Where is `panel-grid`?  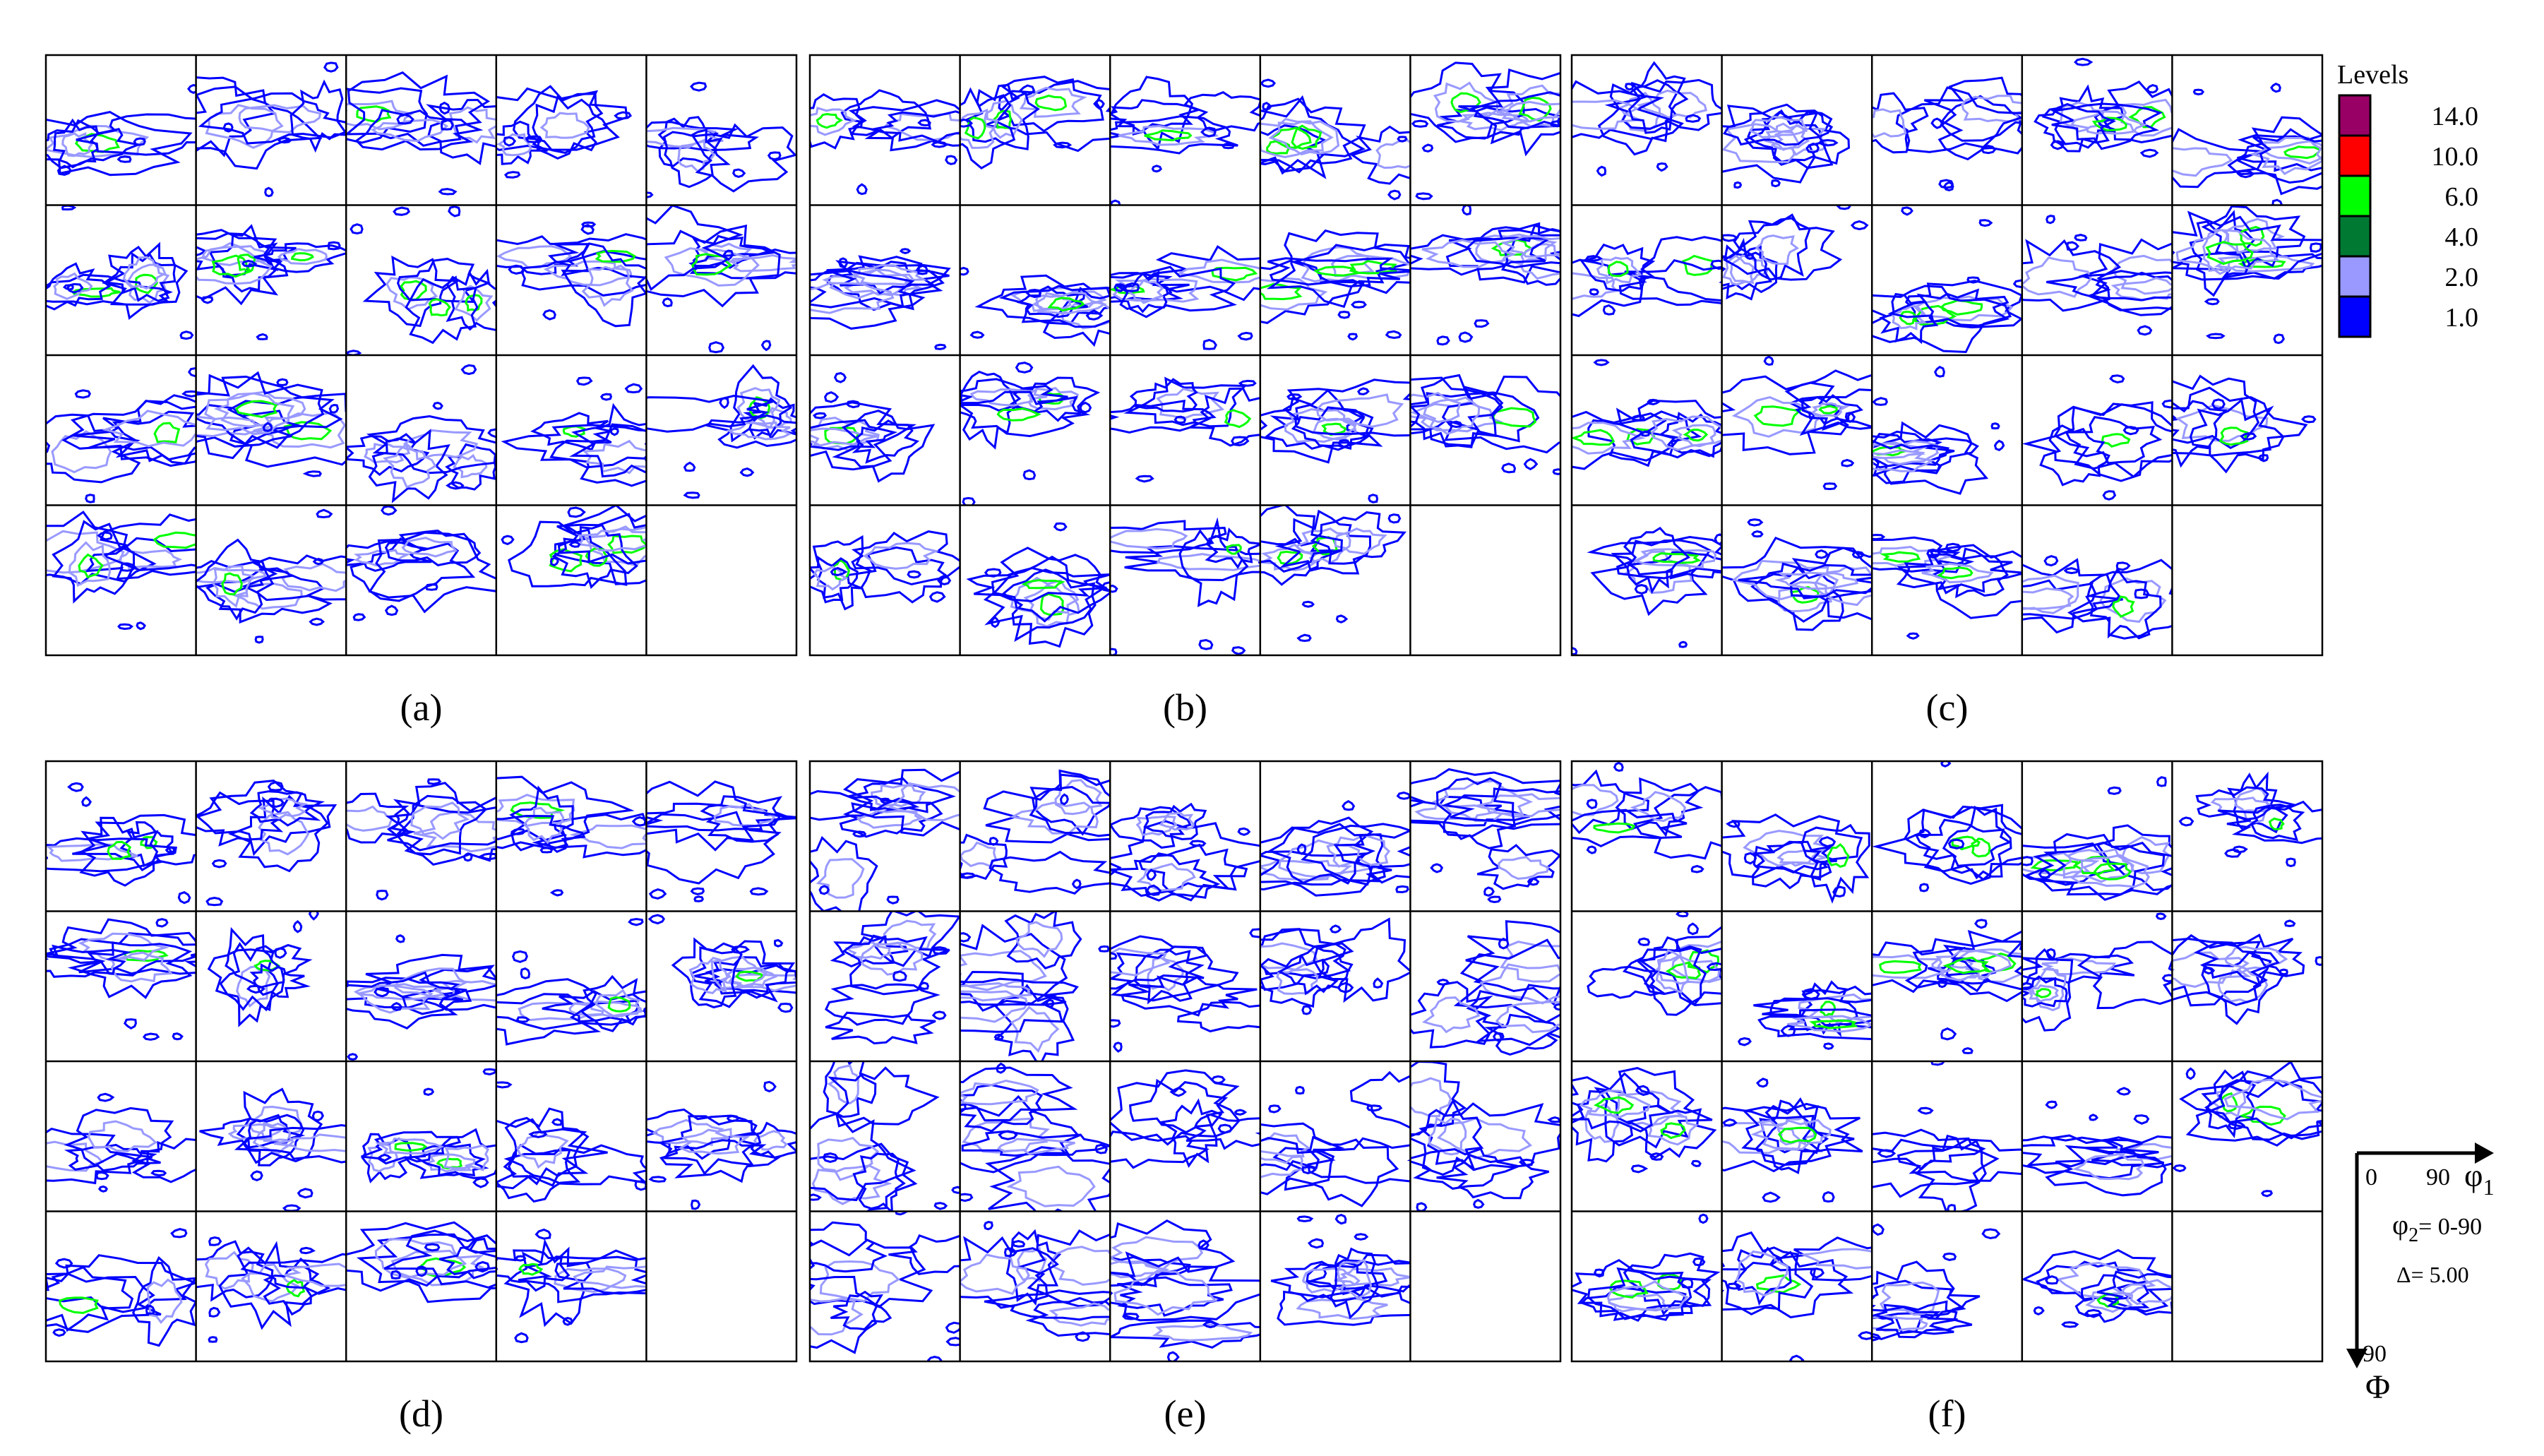 panel-grid is located at coordinates (1185, 1061).